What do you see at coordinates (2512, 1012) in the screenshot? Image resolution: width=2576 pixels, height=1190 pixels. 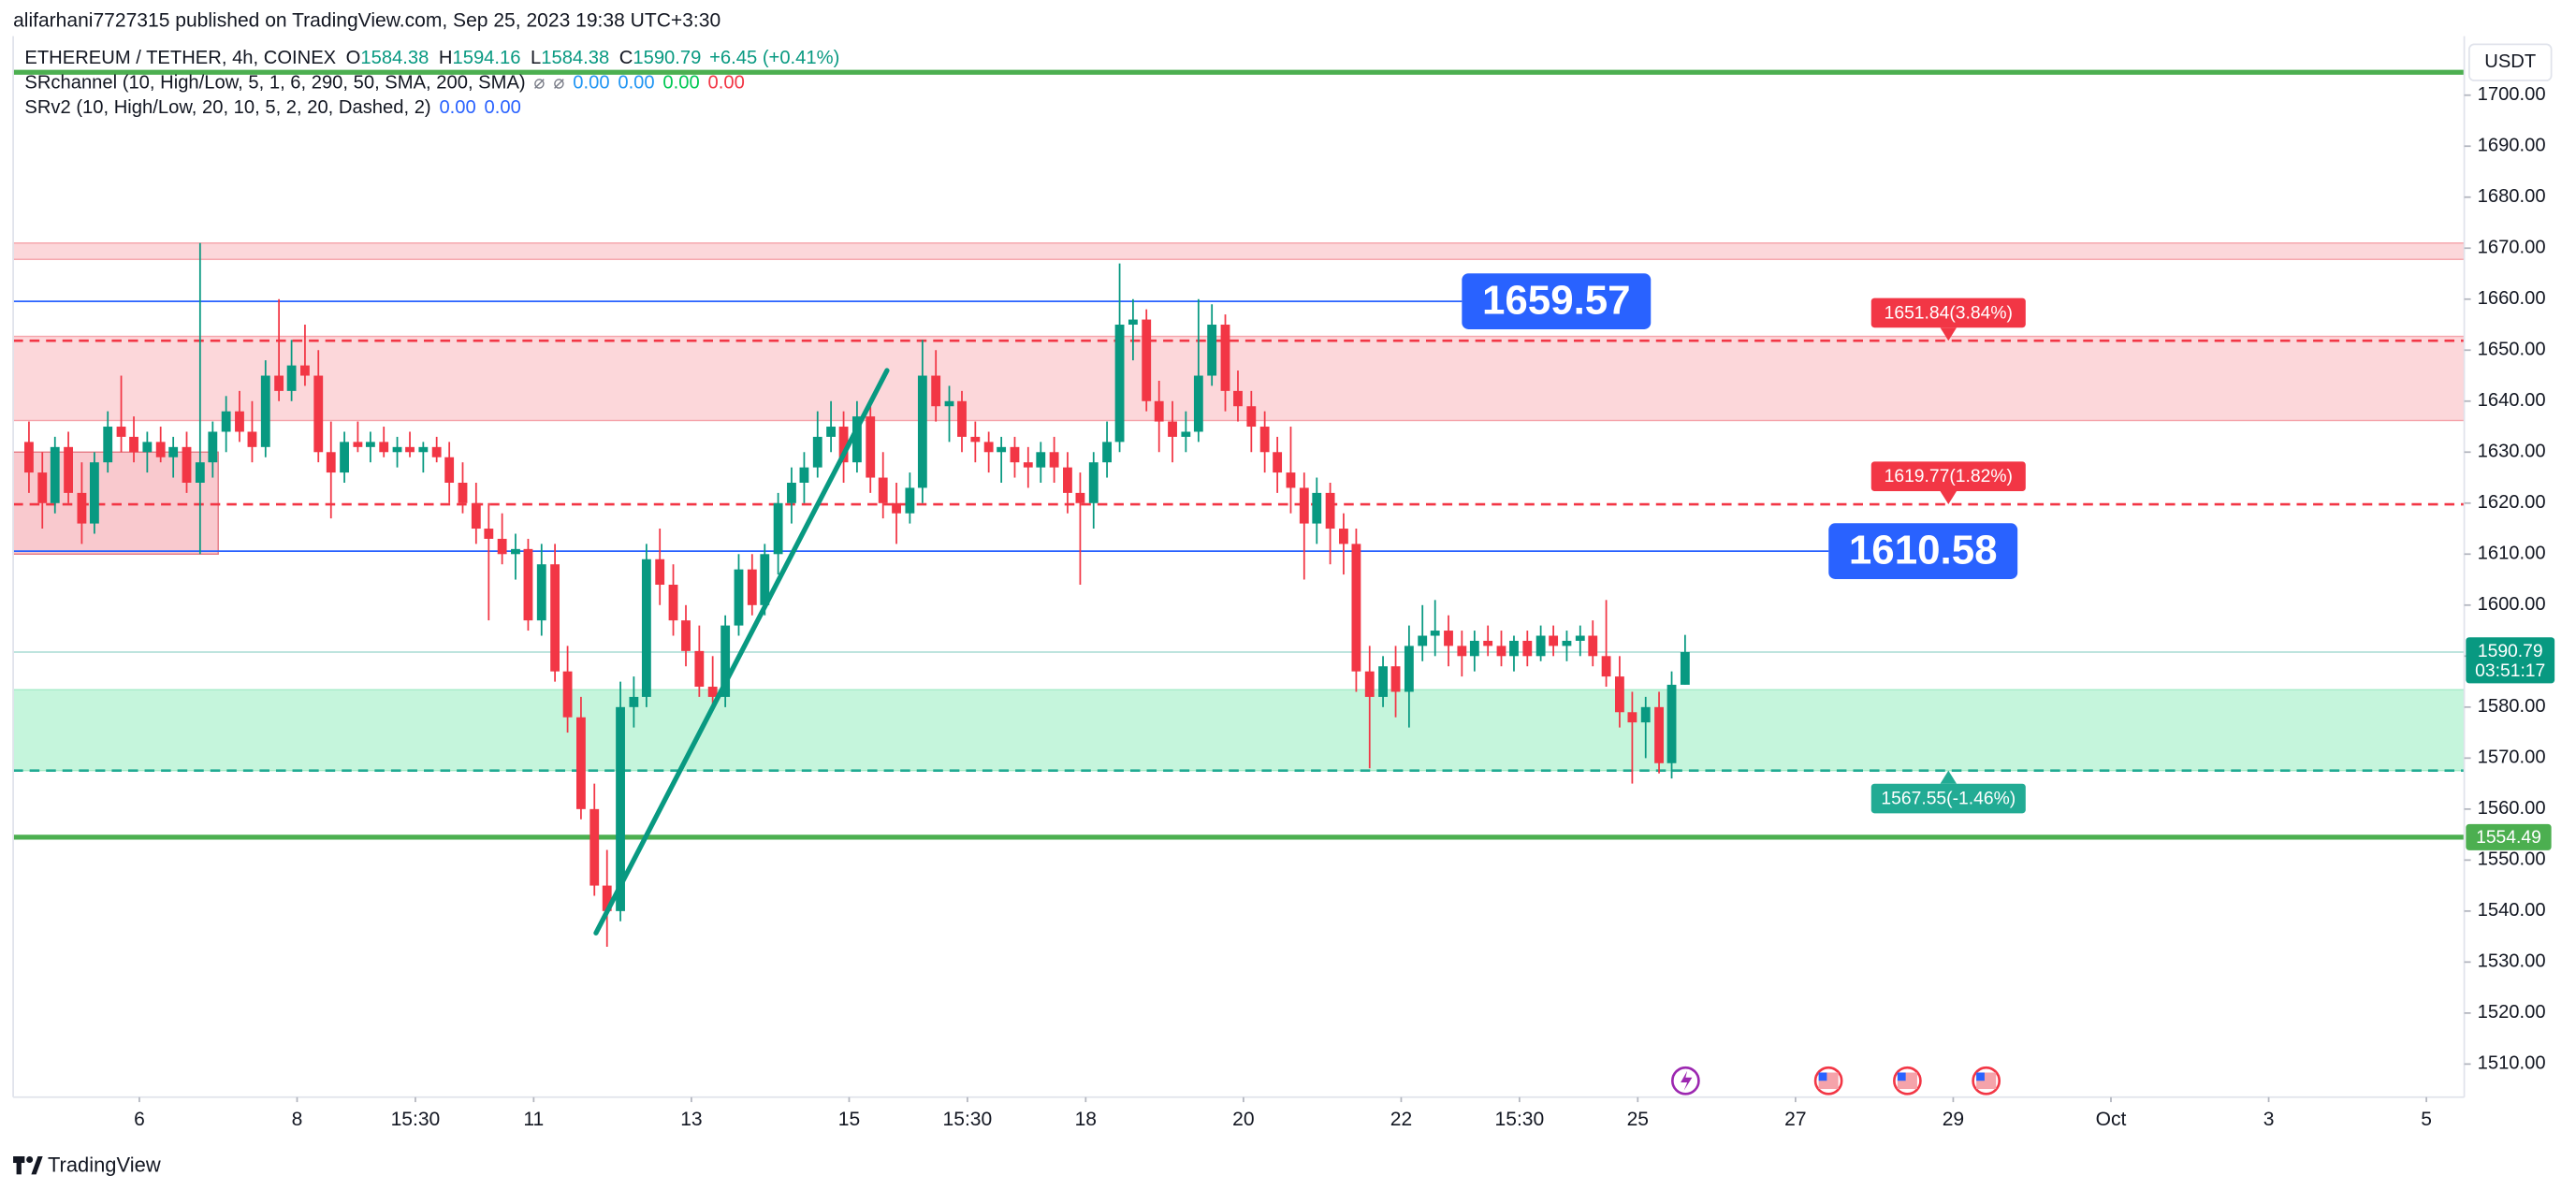 I see `y-tick-label: 1520.00` at bounding box center [2512, 1012].